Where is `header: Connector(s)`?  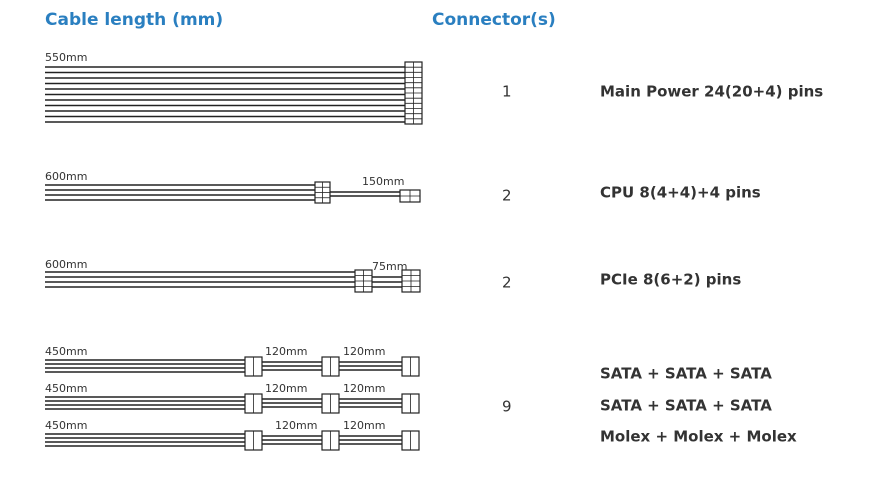 header: Connector(s) is located at coordinates (494, 20).